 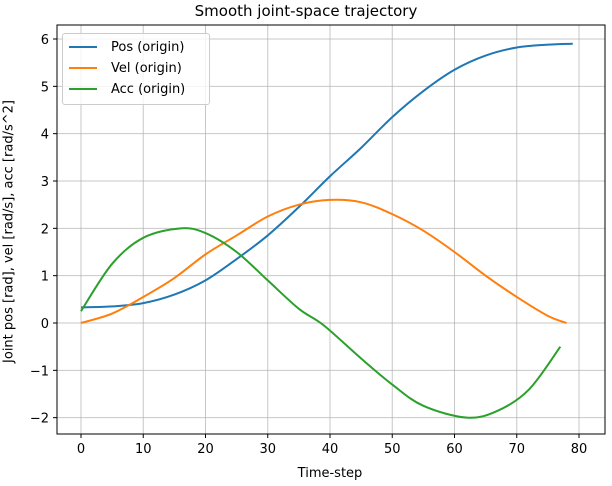 I want to click on legend-item-acc: Acc (origin), so click(x=127, y=89).